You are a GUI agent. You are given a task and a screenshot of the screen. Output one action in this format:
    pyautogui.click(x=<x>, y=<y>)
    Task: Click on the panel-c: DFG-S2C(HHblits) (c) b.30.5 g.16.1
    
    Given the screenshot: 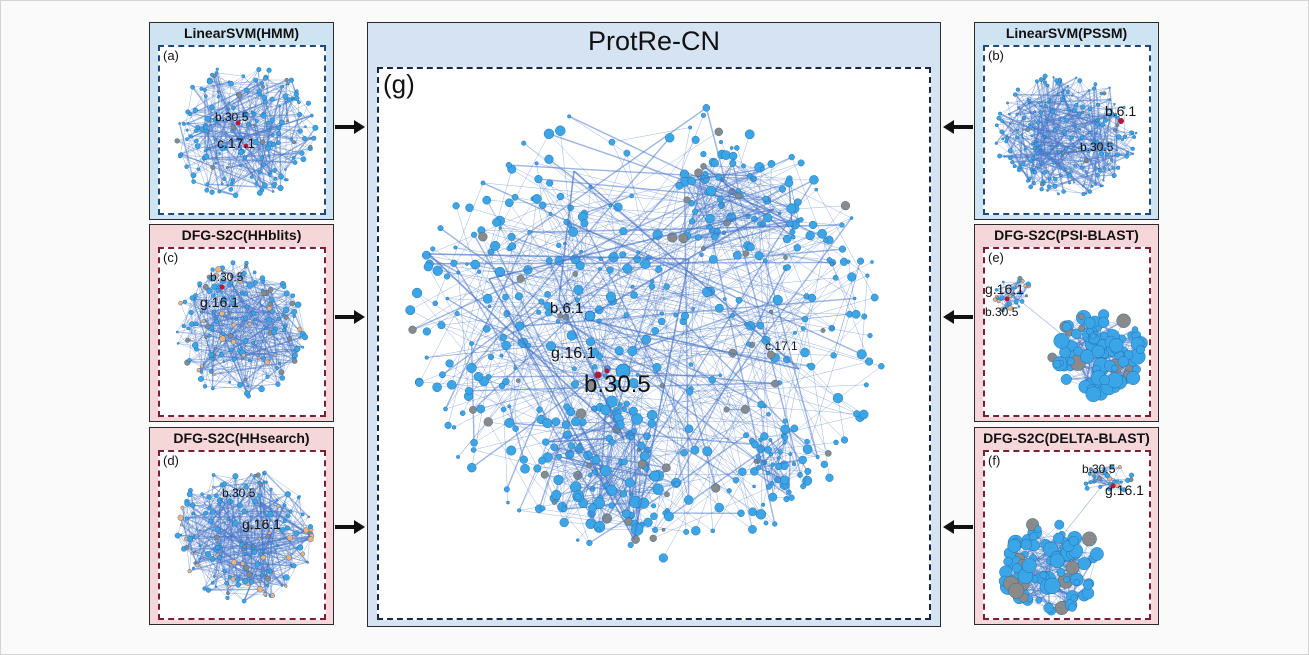 What is the action you would take?
    pyautogui.click(x=241, y=323)
    